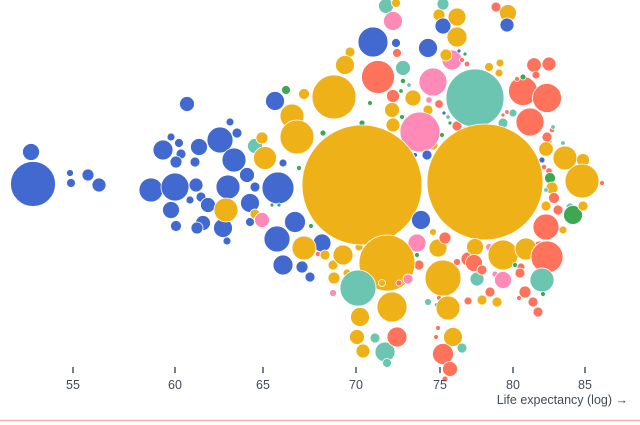  What do you see at coordinates (513, 385) in the screenshot?
I see `x-axis-tick-label: 80` at bounding box center [513, 385].